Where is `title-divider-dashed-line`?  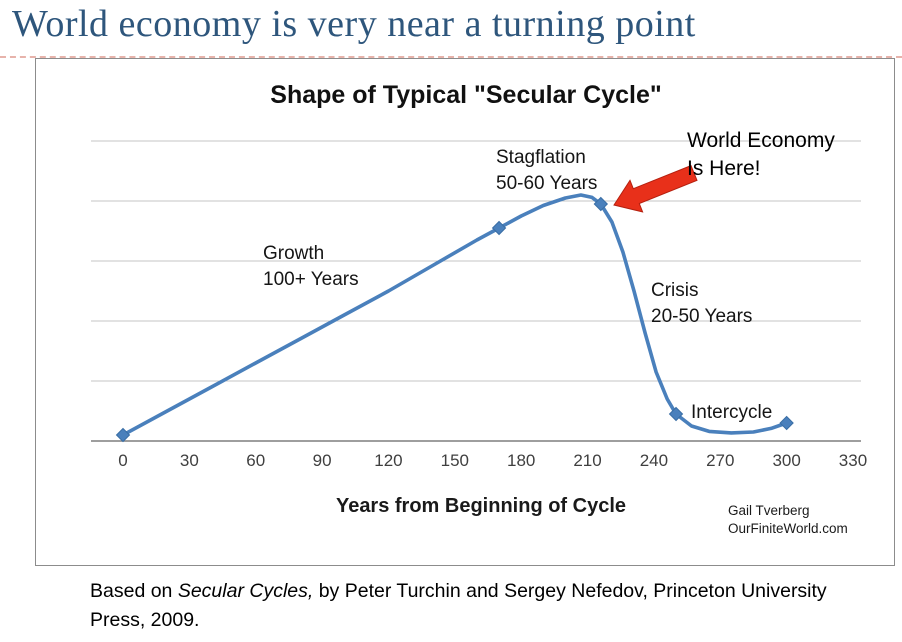 title-divider-dashed-line is located at coordinates (451, 57).